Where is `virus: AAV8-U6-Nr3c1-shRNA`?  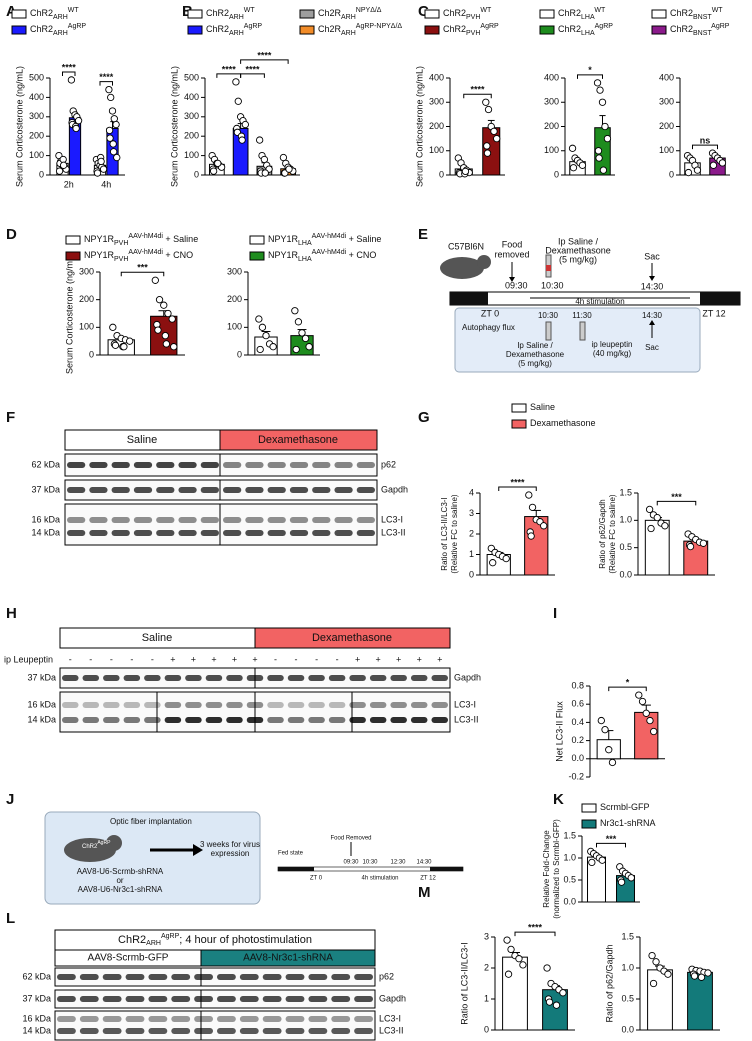 virus: AAV8-U6-Nr3c1-shRNA is located at coordinates (120, 889).